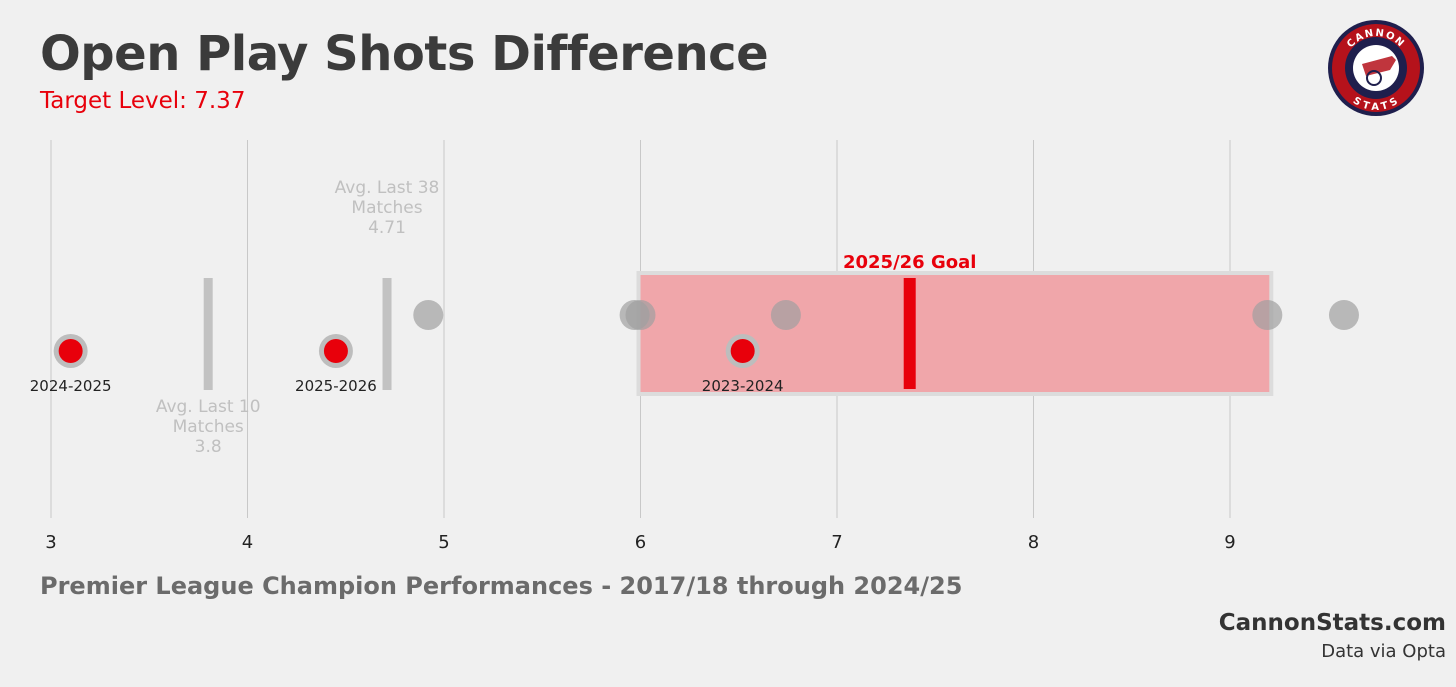 Image resolution: width=1456 pixels, height=687 pixels. I want to click on x-tick-label: 7, so click(836, 542).